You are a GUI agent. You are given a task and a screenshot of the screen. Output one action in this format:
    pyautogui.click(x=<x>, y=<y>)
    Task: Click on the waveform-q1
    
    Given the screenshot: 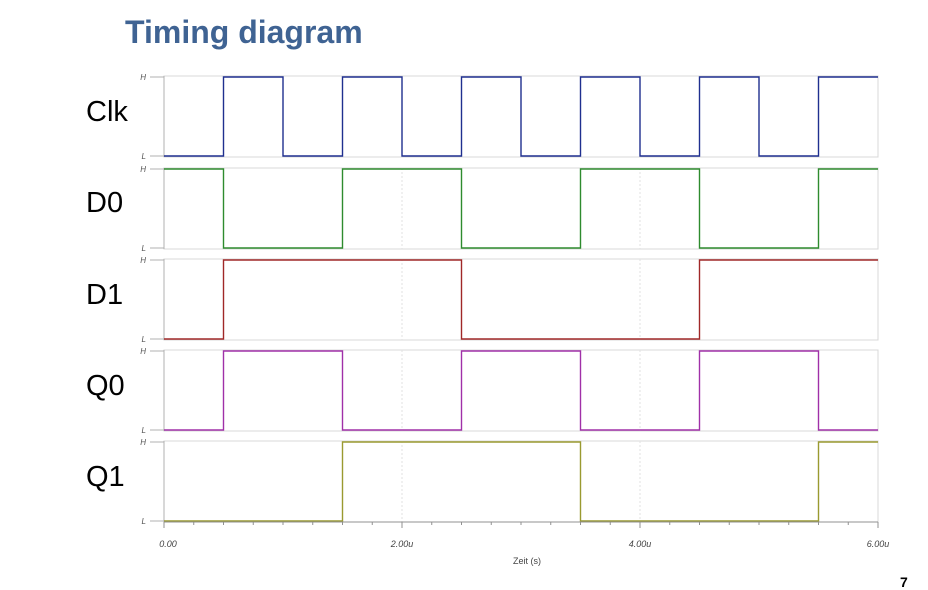 What is the action you would take?
    pyautogui.click(x=521, y=481)
    